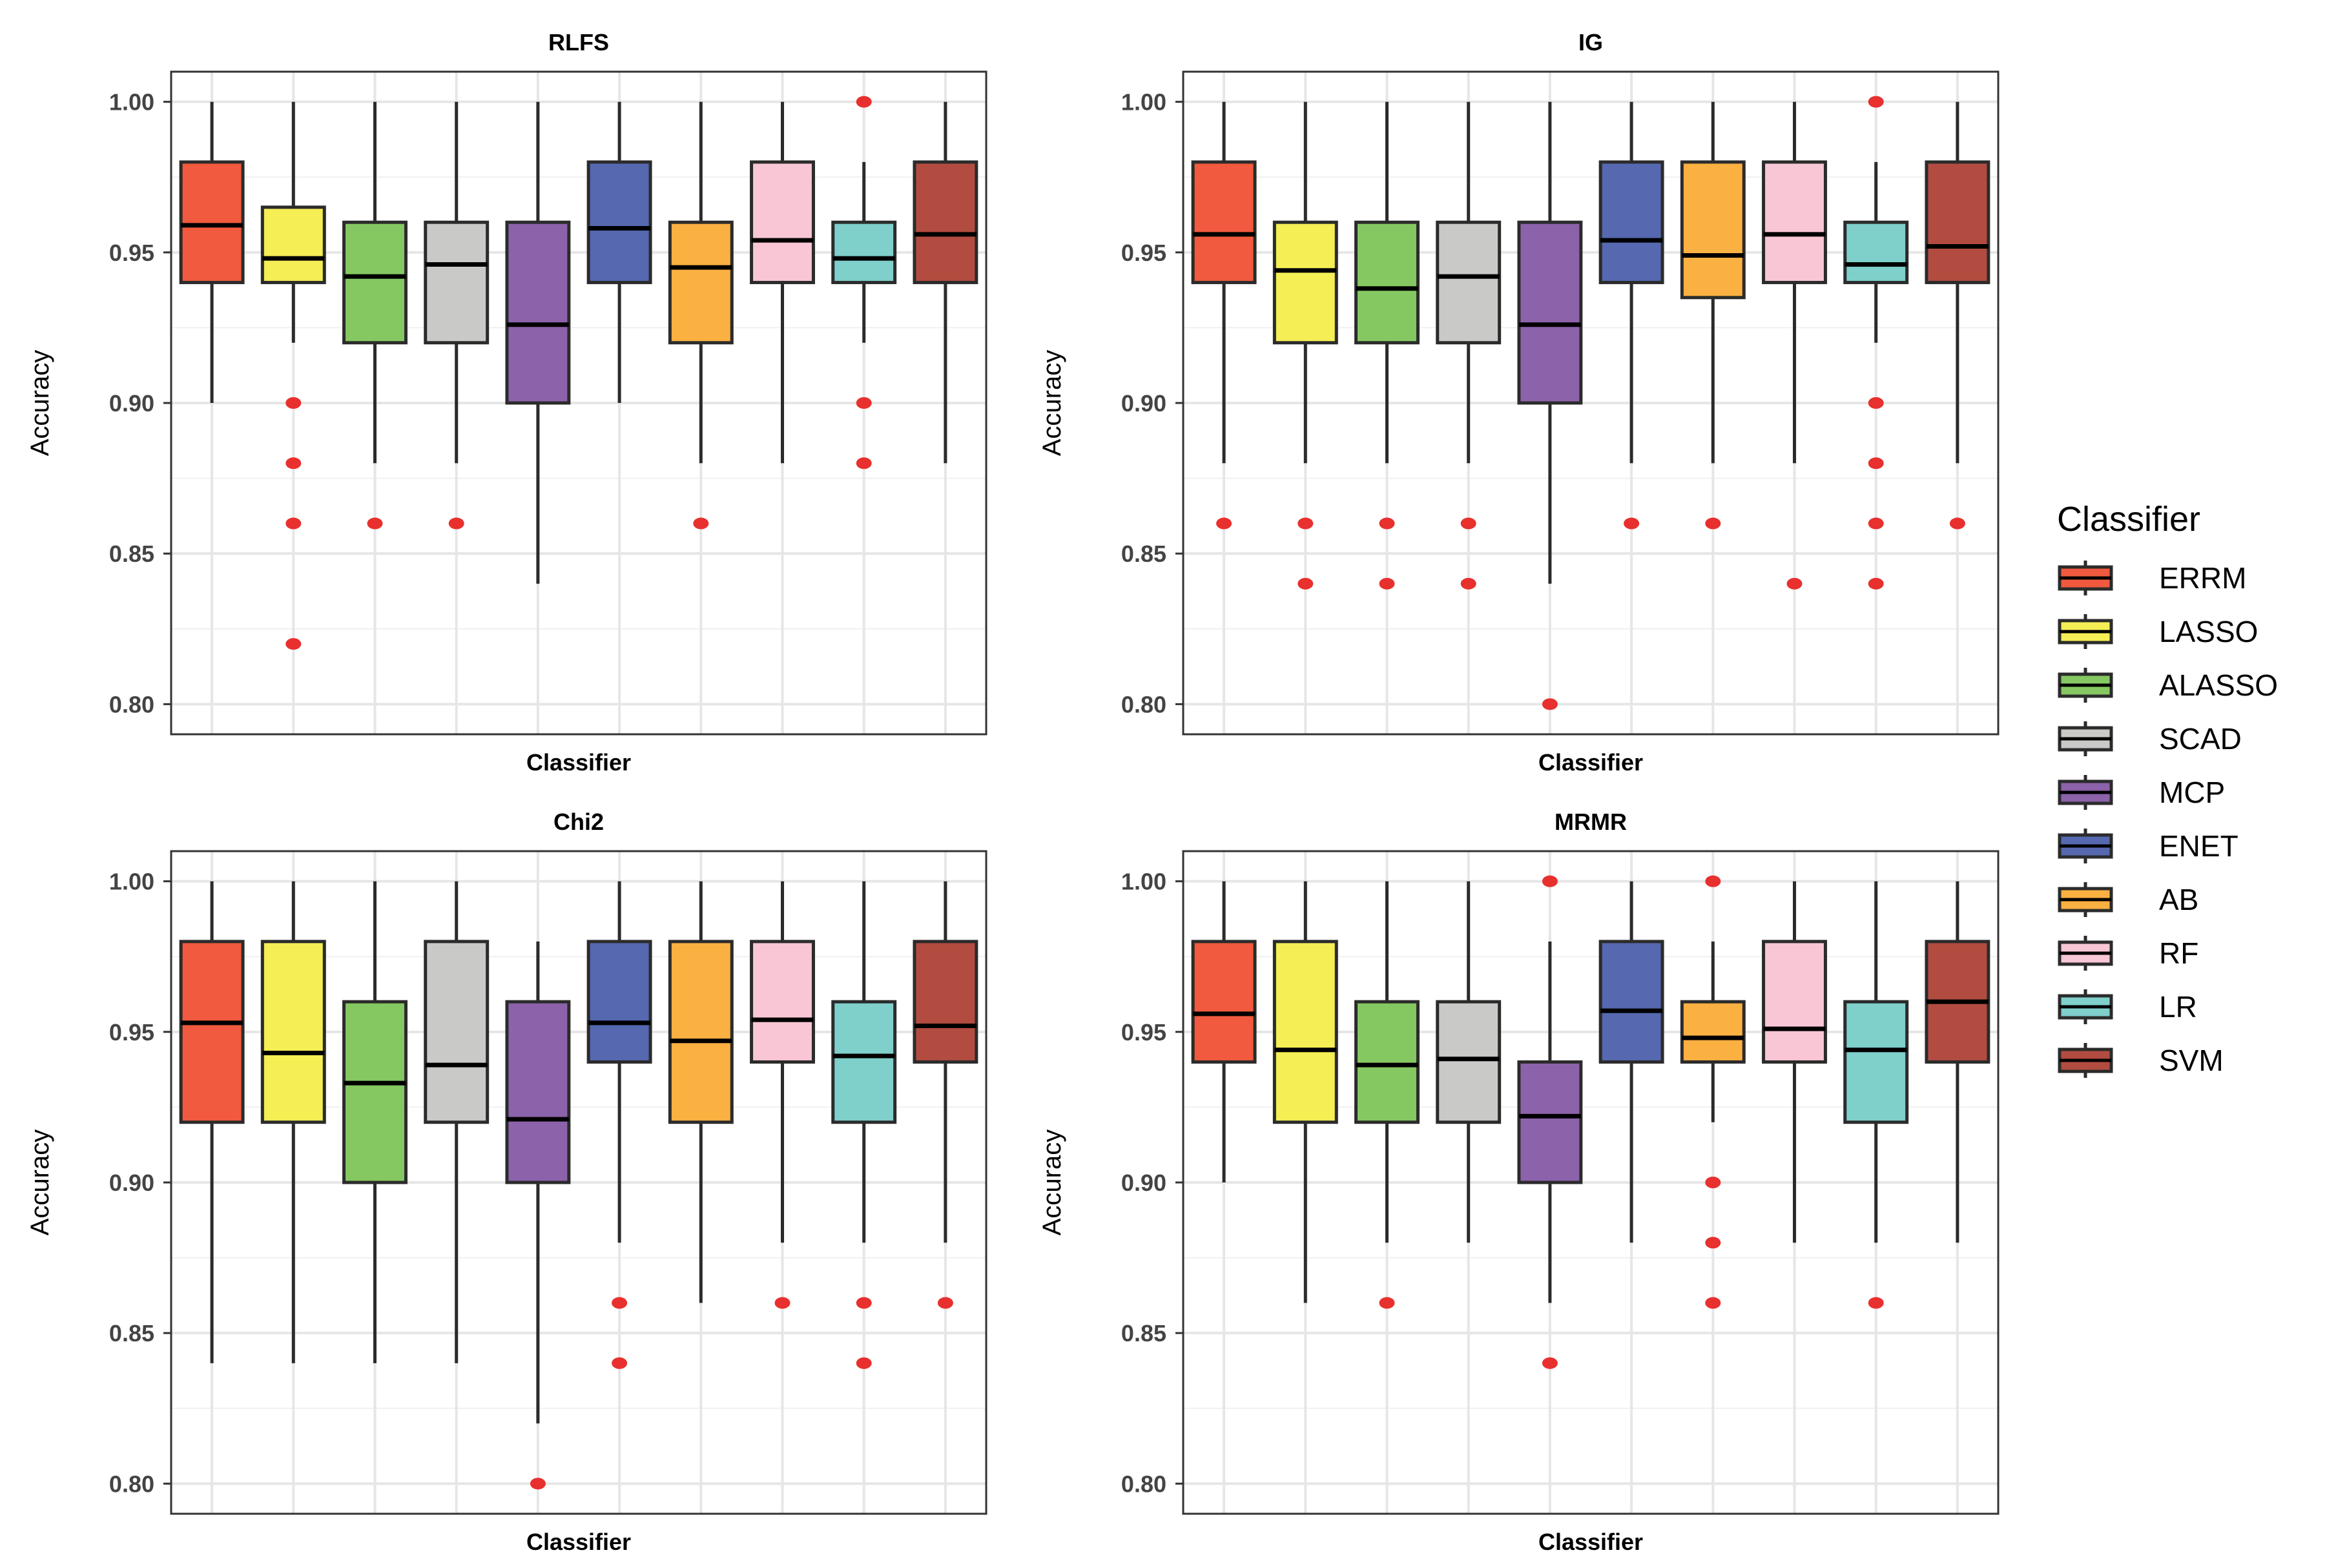 Image resolution: width=2336 pixels, height=1568 pixels. Describe the element at coordinates (1591, 822) in the screenshot. I see `panel-title: MRMR` at that location.